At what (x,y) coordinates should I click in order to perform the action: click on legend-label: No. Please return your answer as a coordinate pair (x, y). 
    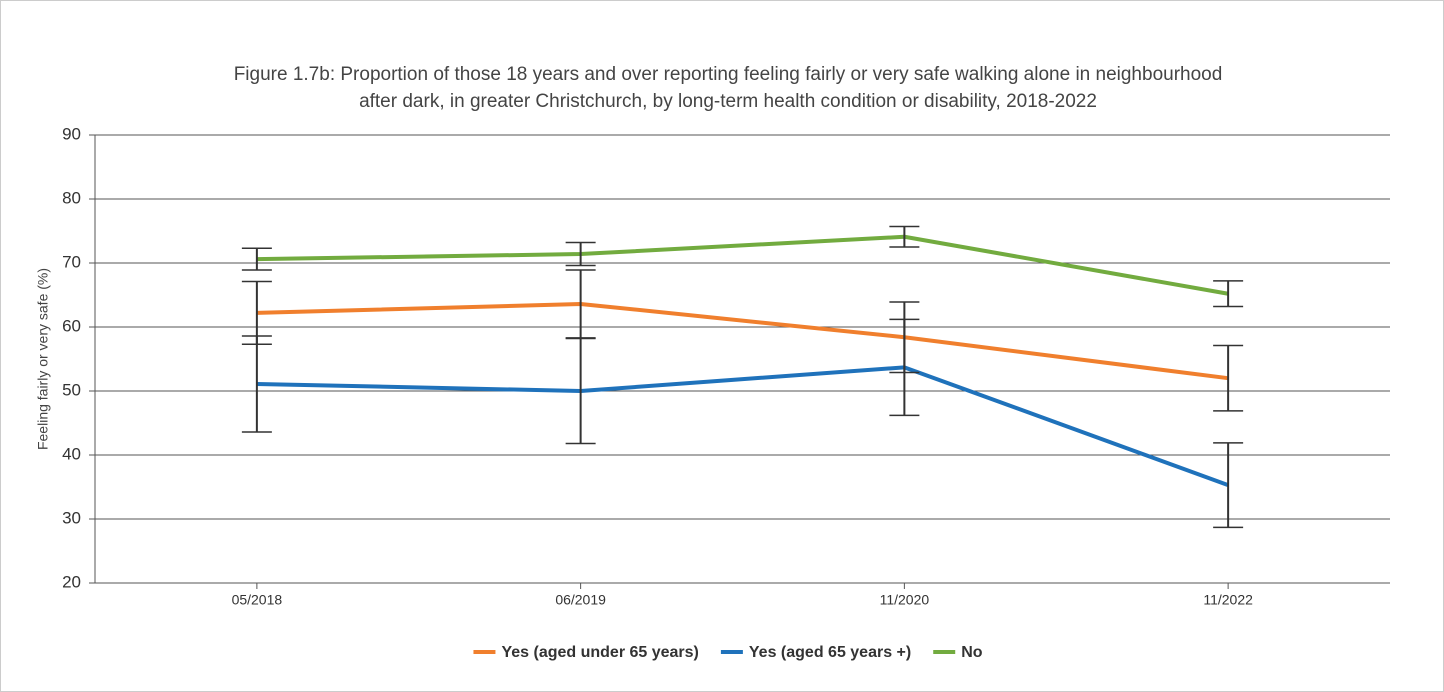
    Looking at the image, I should click on (972, 652).